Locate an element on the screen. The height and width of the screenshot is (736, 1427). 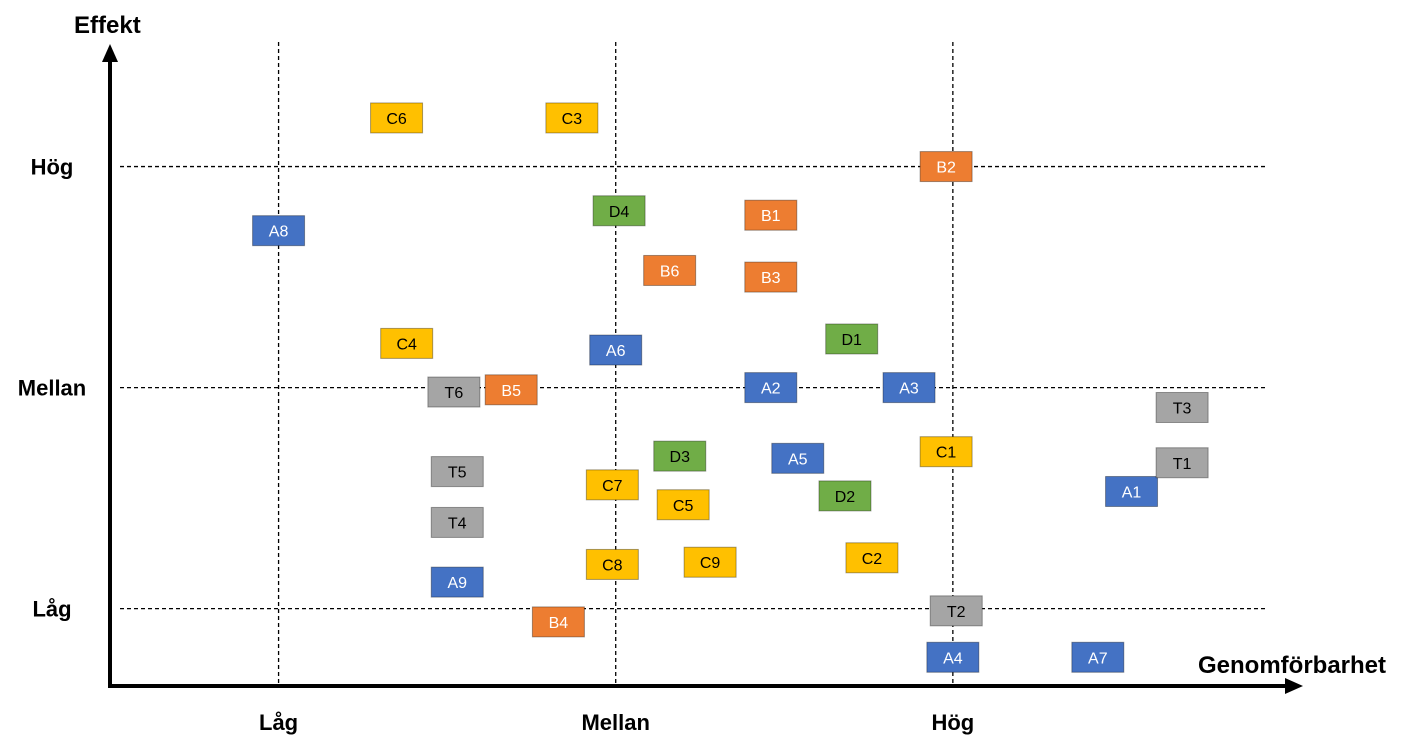
point-c4: C4 is located at coordinates (407, 343).